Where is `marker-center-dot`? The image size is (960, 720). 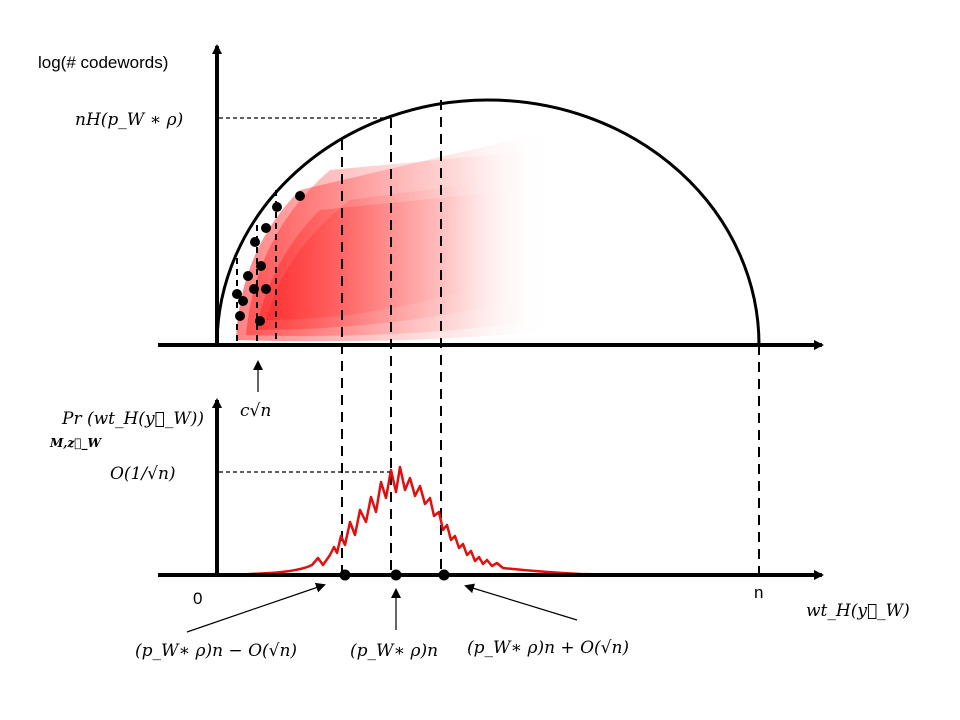
marker-center-dot is located at coordinates (396, 575).